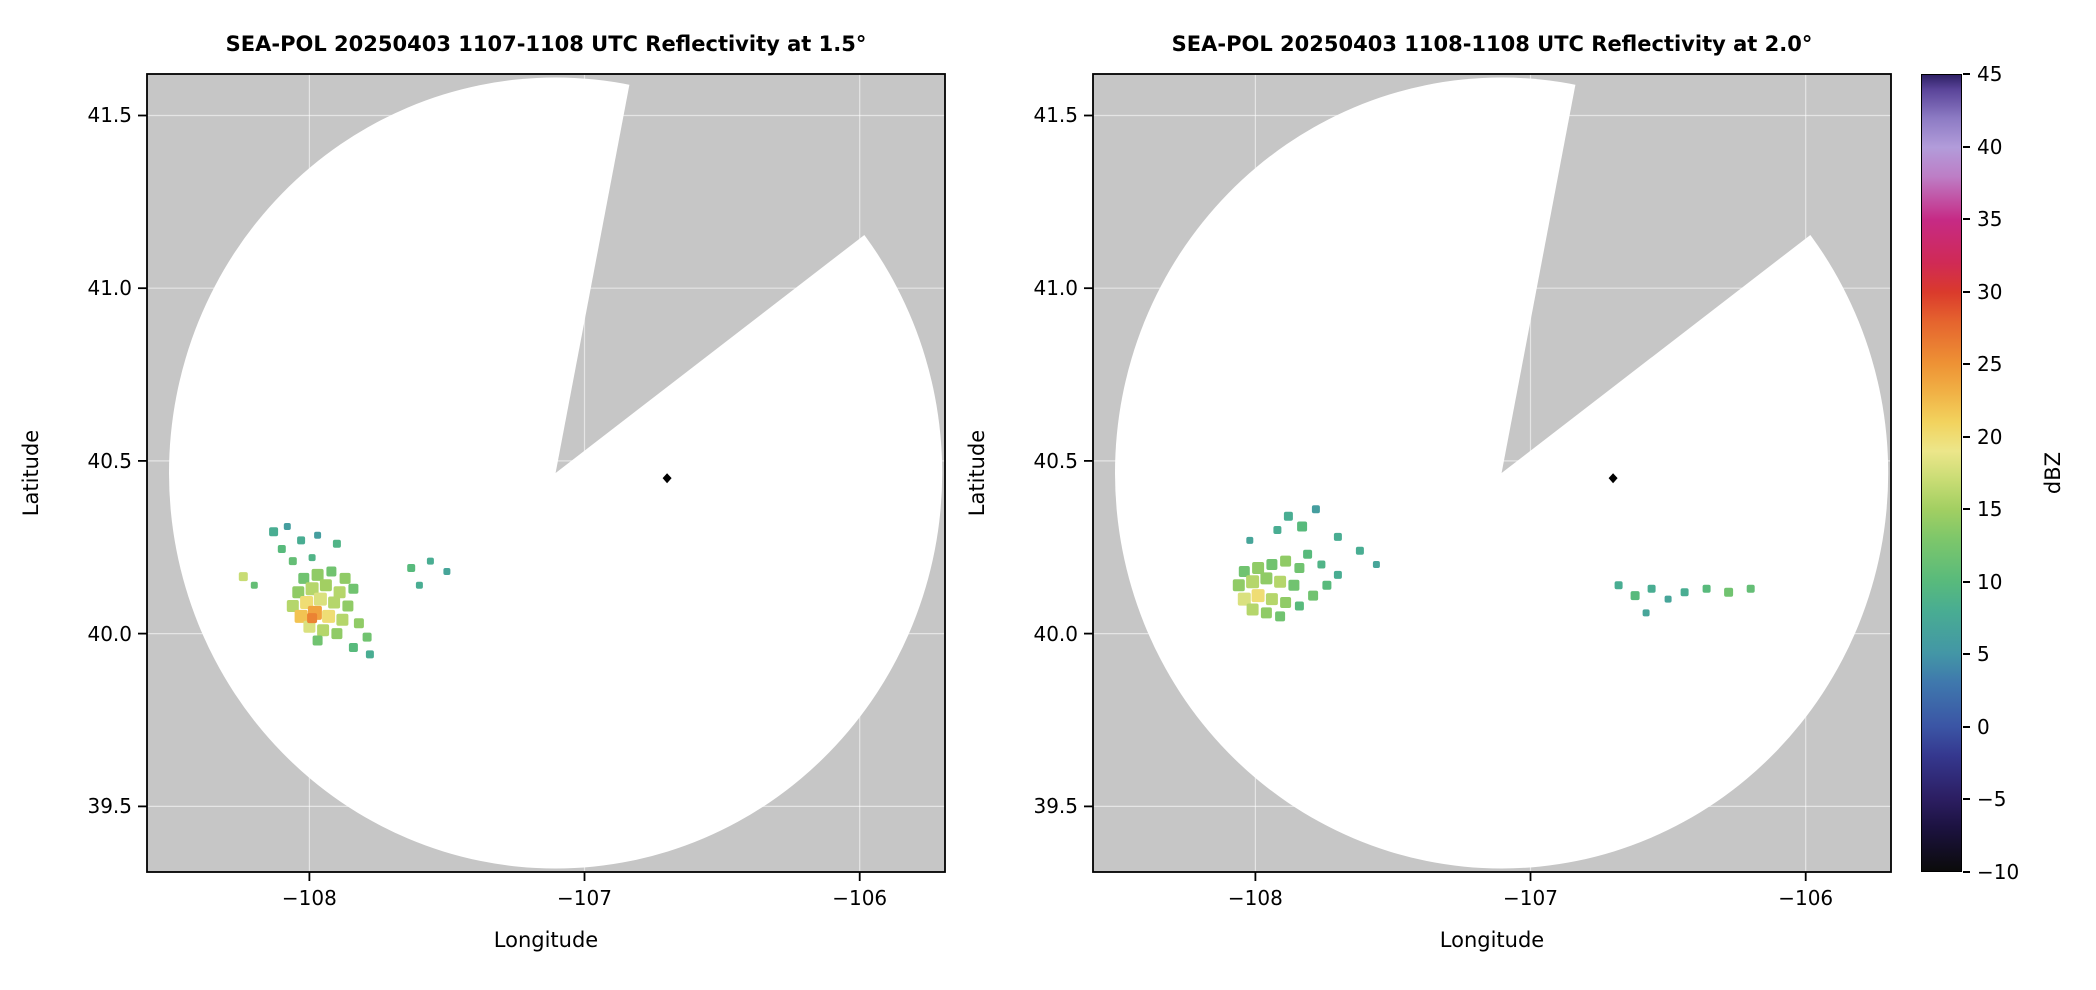  What do you see at coordinates (1990, 364) in the screenshot?
I see `colorbar-tick-label: 25` at bounding box center [1990, 364].